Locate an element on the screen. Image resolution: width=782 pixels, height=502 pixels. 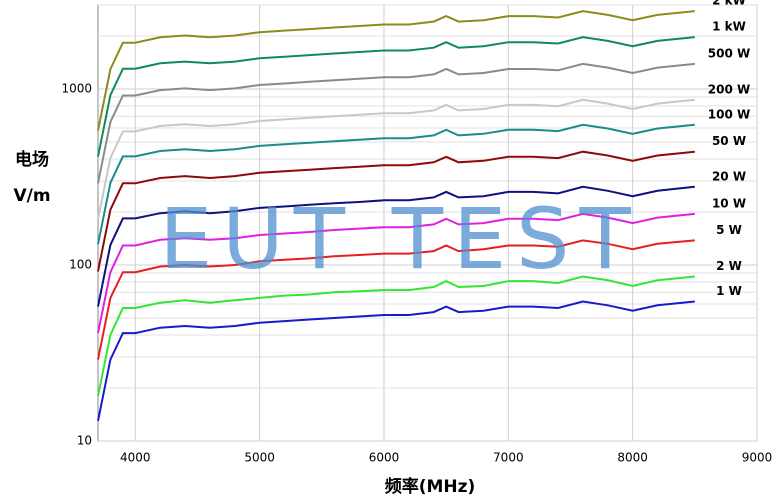
series-label: 10 W is located at coordinates (729, 203).